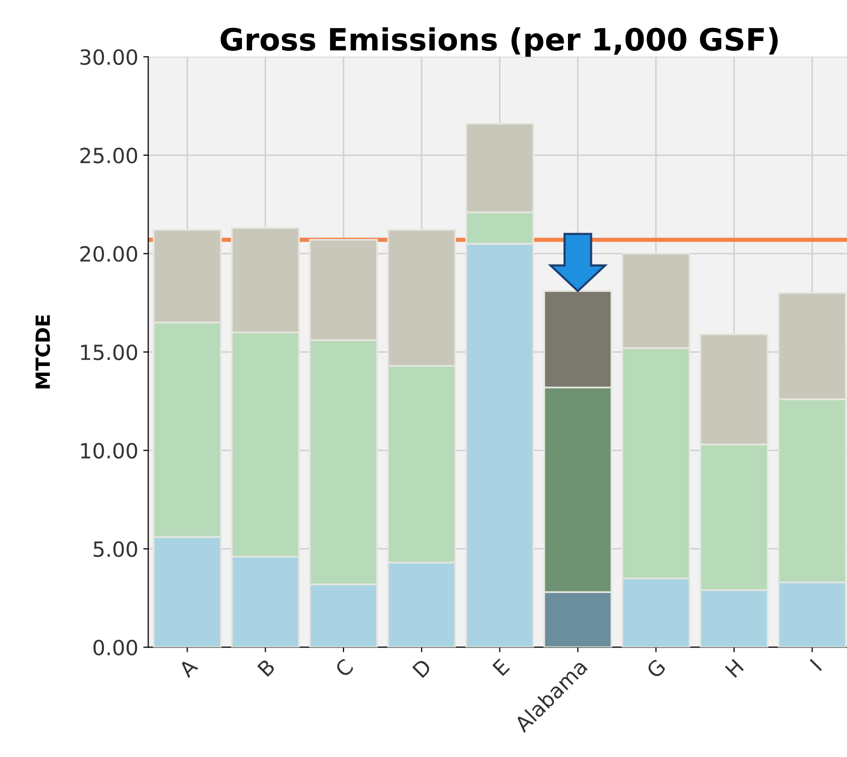  What do you see at coordinates (266, 667) in the screenshot?
I see `x-tick-label: B` at bounding box center [266, 667].